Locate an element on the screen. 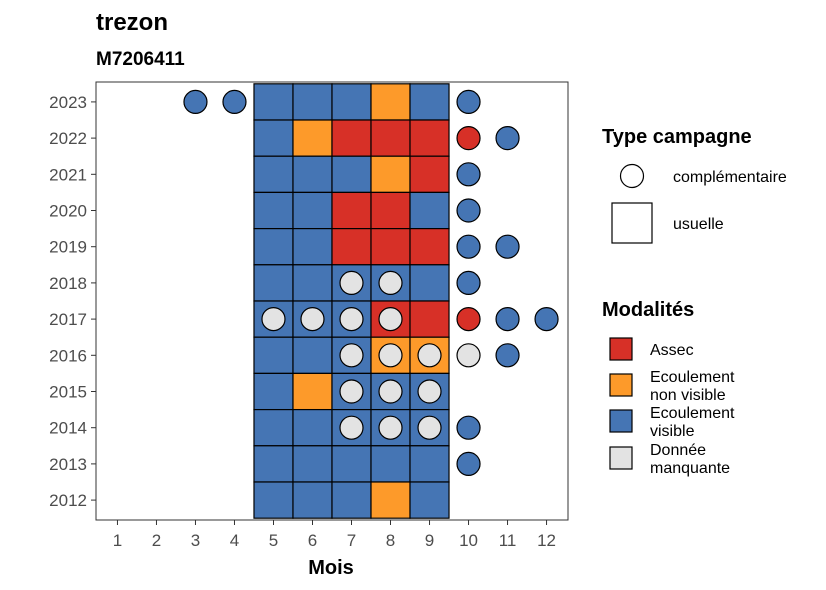 This screenshot has width=826, height=590. x-tick-label: 11 is located at coordinates (508, 540).